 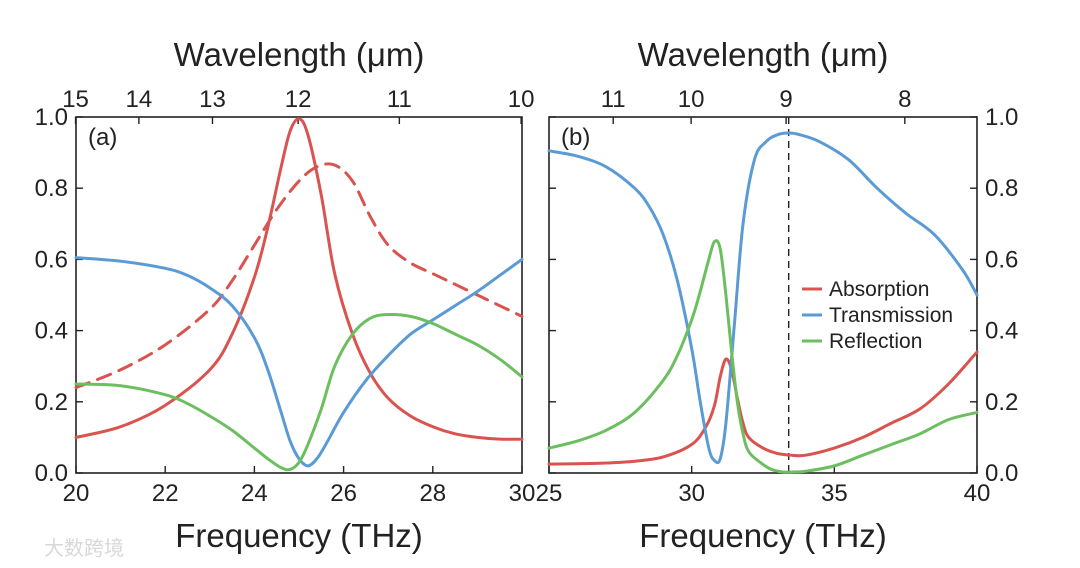 What do you see at coordinates (763, 408) in the screenshot?
I see `panel-b-series-absorption` at bounding box center [763, 408].